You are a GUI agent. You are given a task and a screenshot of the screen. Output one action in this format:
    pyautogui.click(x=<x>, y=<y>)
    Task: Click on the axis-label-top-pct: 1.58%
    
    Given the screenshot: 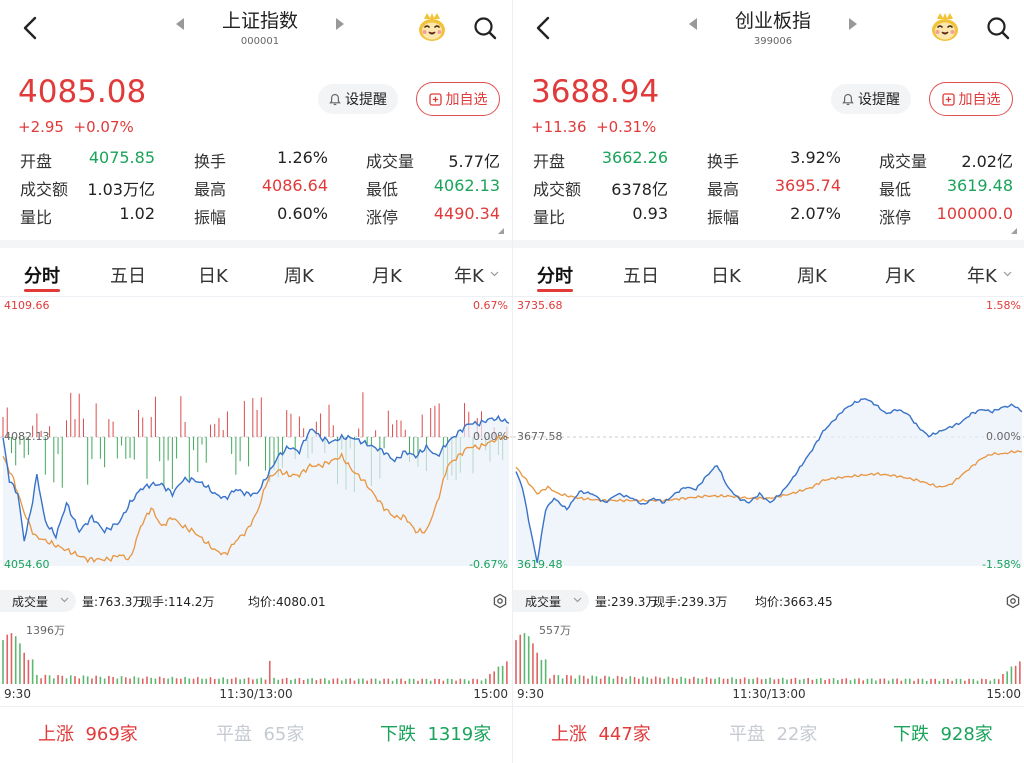 What is the action you would take?
    pyautogui.click(x=1003, y=305)
    